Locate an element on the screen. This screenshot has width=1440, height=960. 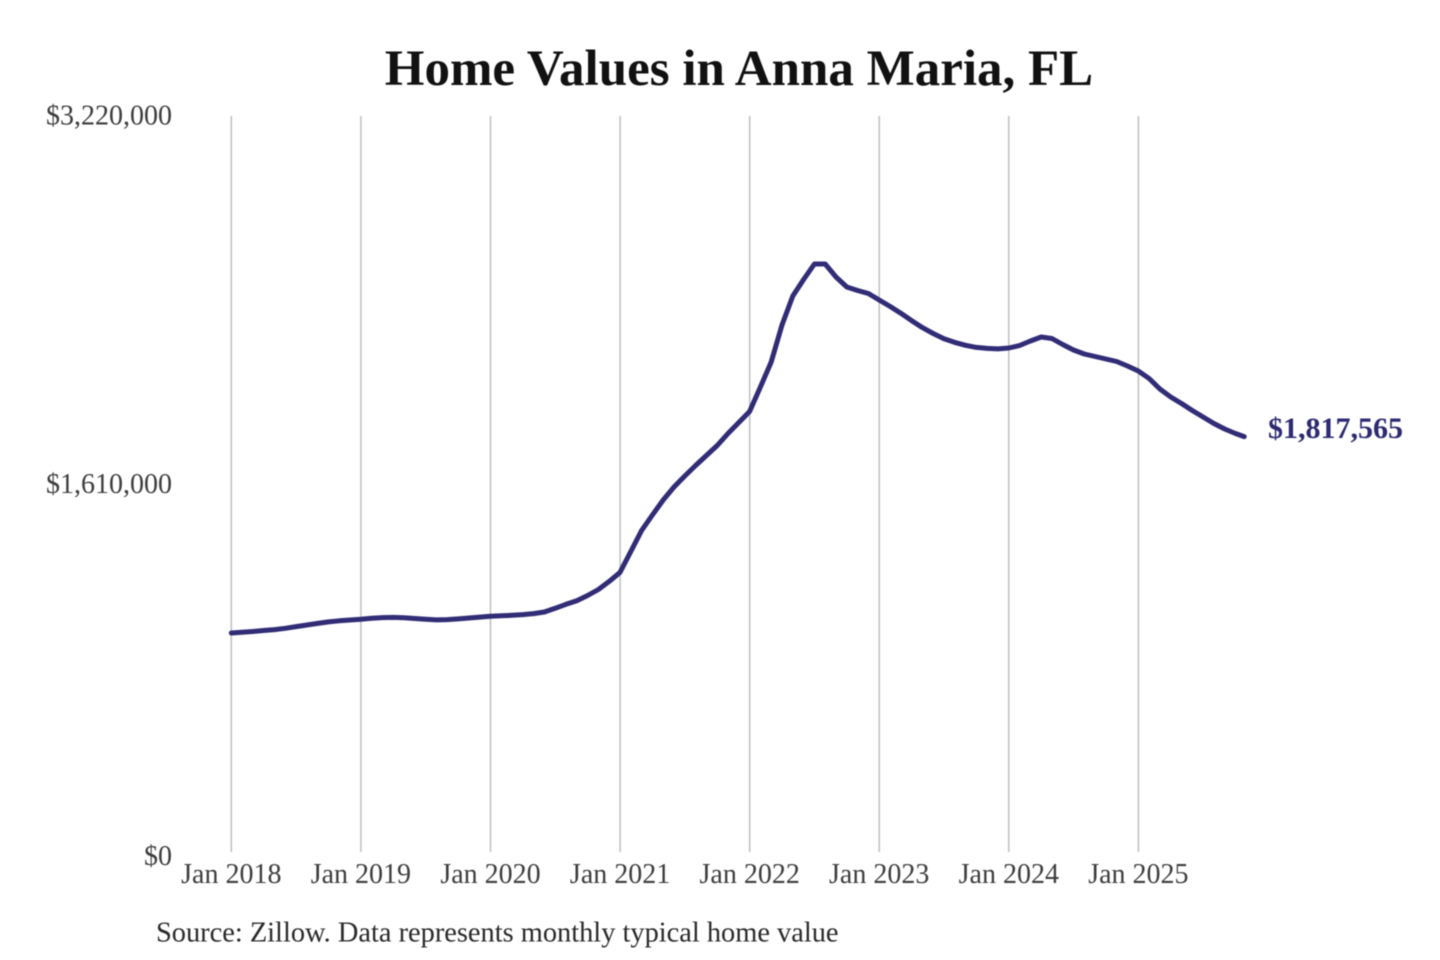
svg-text: $1,610,000 is located at coordinates (109, 484).